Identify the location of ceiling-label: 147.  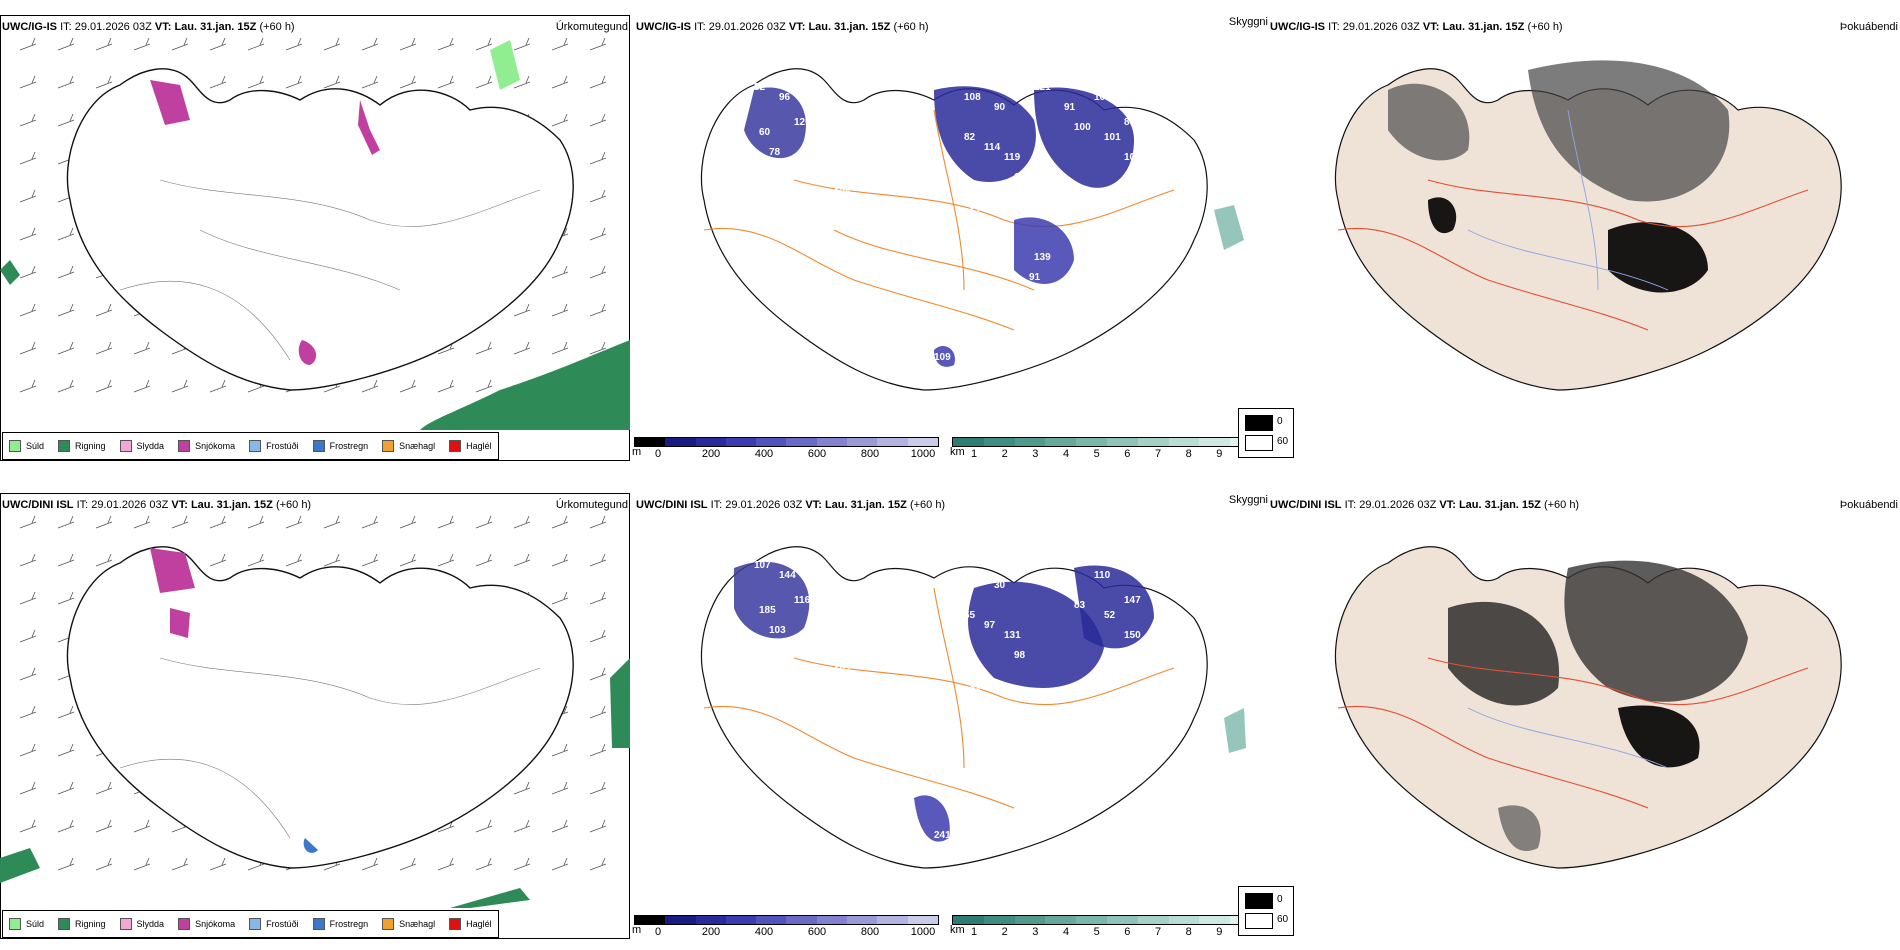
(1132, 600).